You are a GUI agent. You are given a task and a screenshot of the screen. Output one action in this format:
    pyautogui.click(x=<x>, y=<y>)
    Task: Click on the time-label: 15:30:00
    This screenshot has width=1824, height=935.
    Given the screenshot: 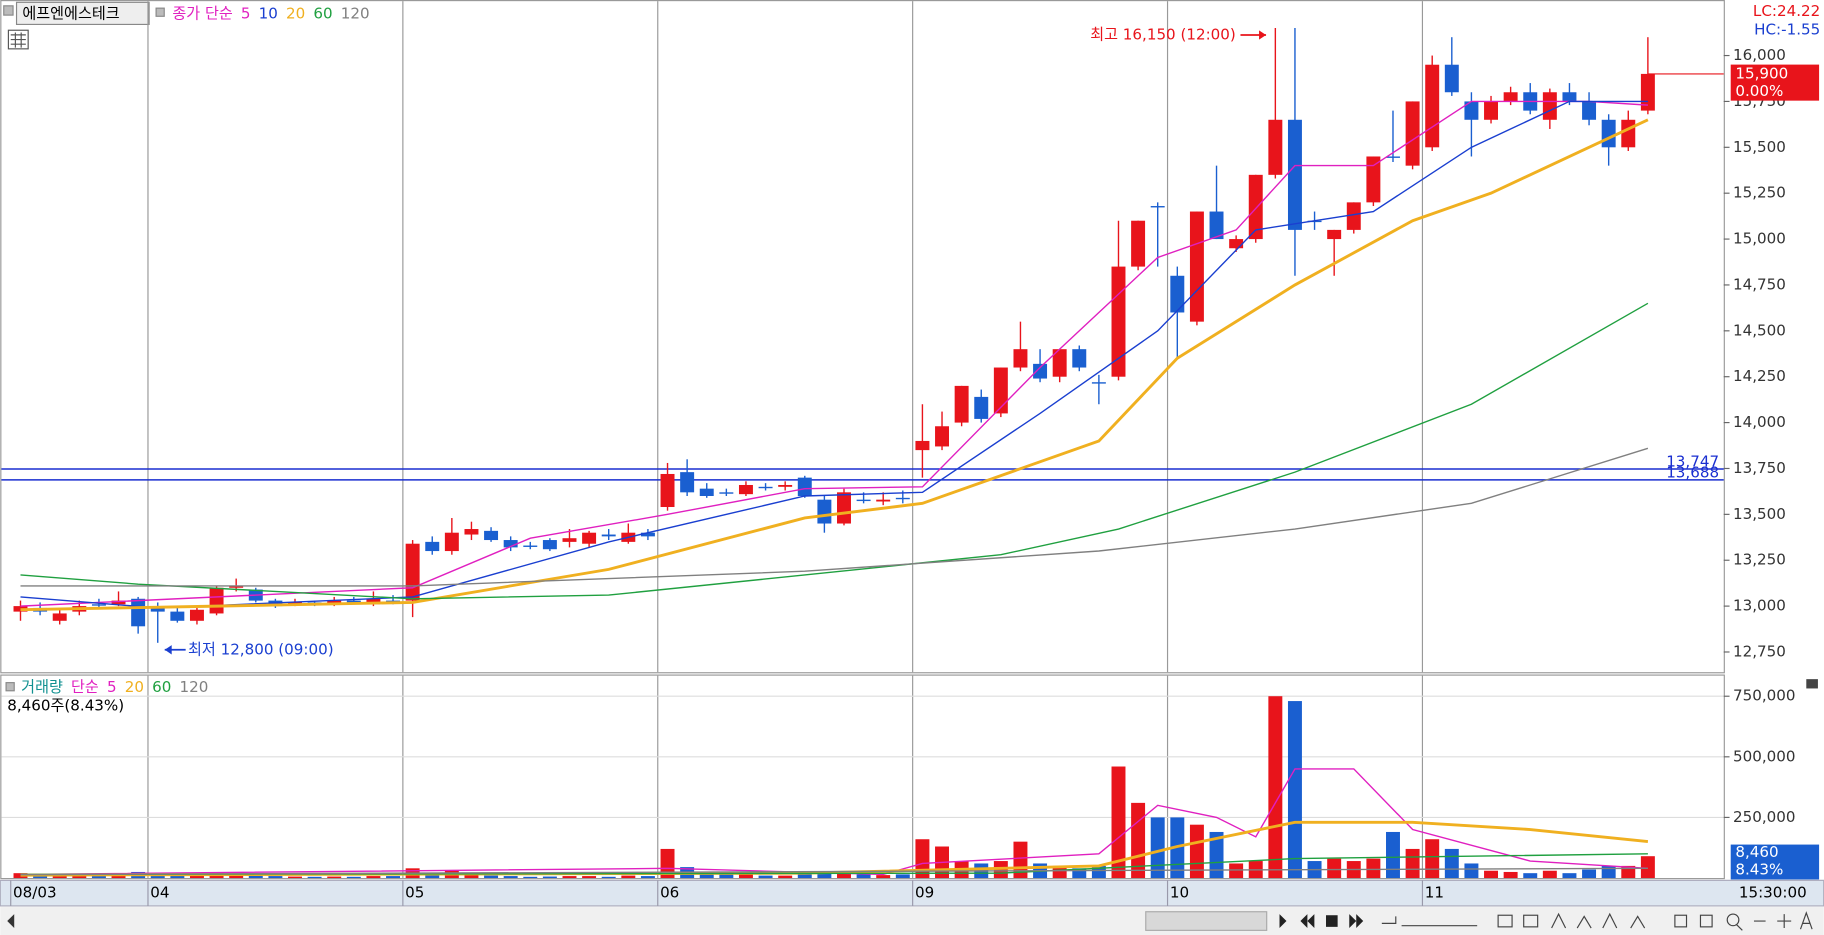 What is the action you would take?
    pyautogui.click(x=1773, y=893)
    